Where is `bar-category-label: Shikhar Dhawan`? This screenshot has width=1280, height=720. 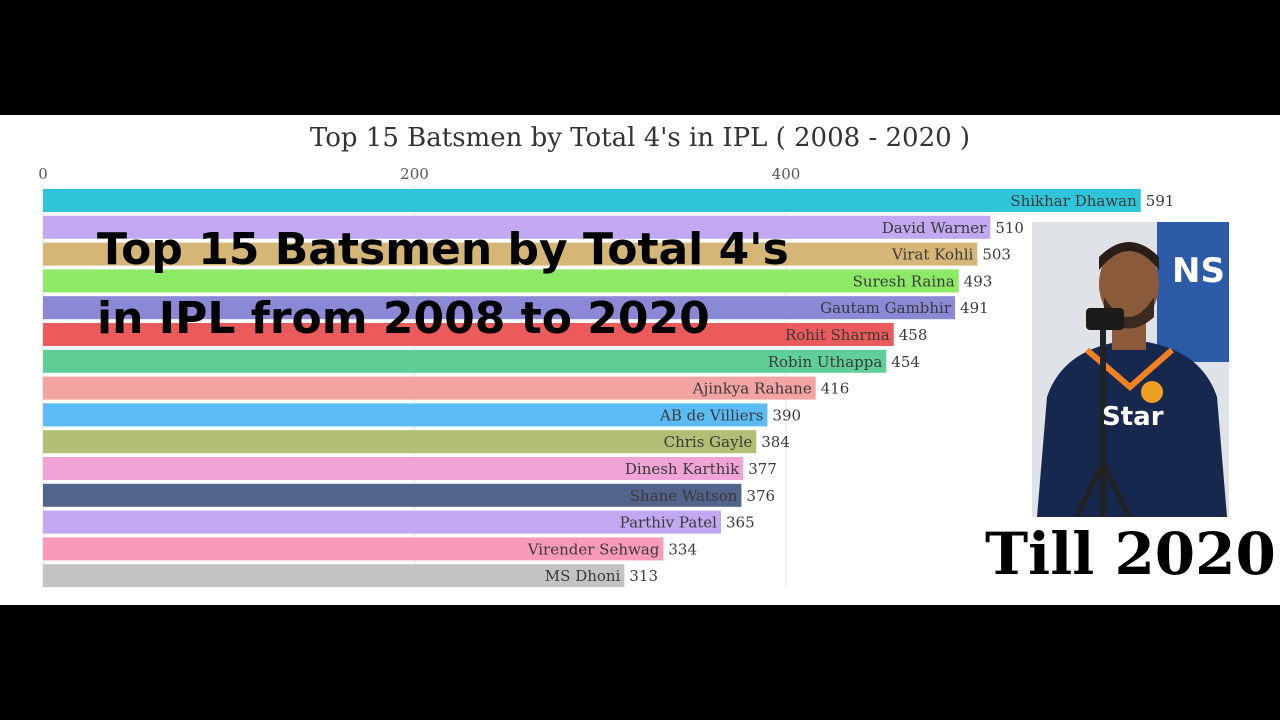
bar-category-label: Shikhar Dhawan is located at coordinates (1073, 201).